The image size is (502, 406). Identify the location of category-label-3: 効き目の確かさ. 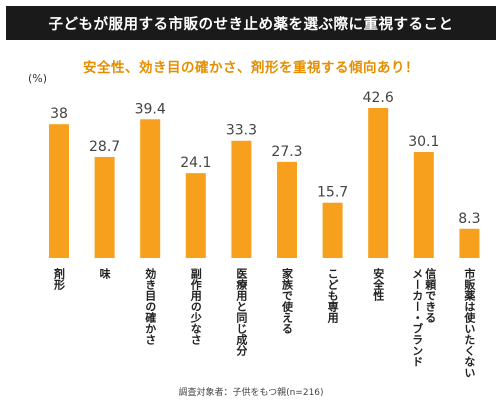
(150, 306).